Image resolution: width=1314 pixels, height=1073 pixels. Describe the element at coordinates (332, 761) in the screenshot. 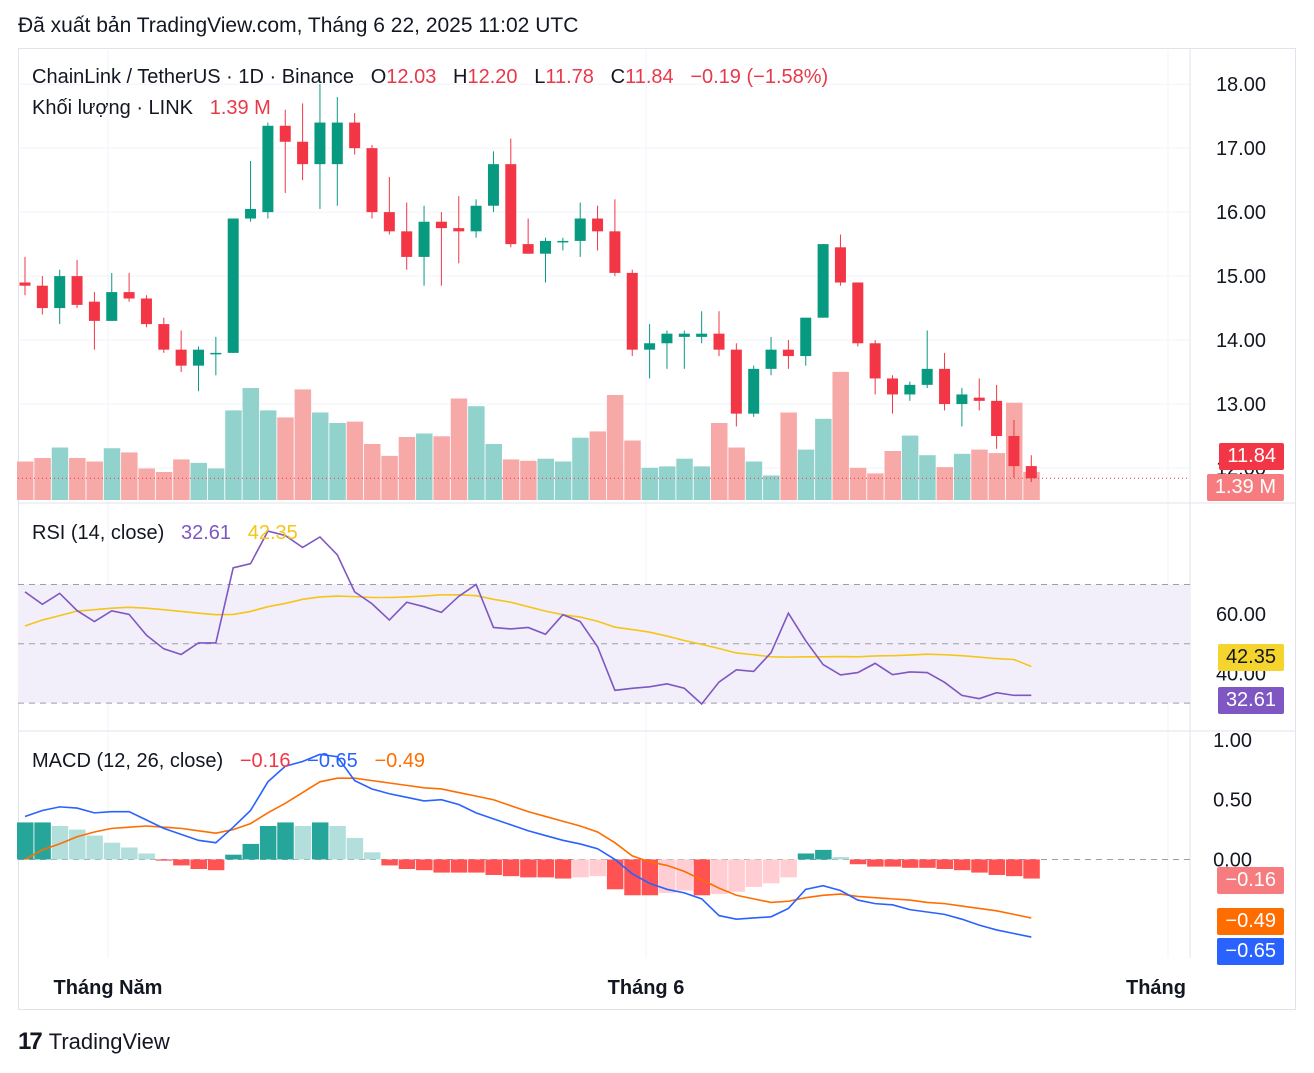

I see `macd-value: −0.65` at that location.